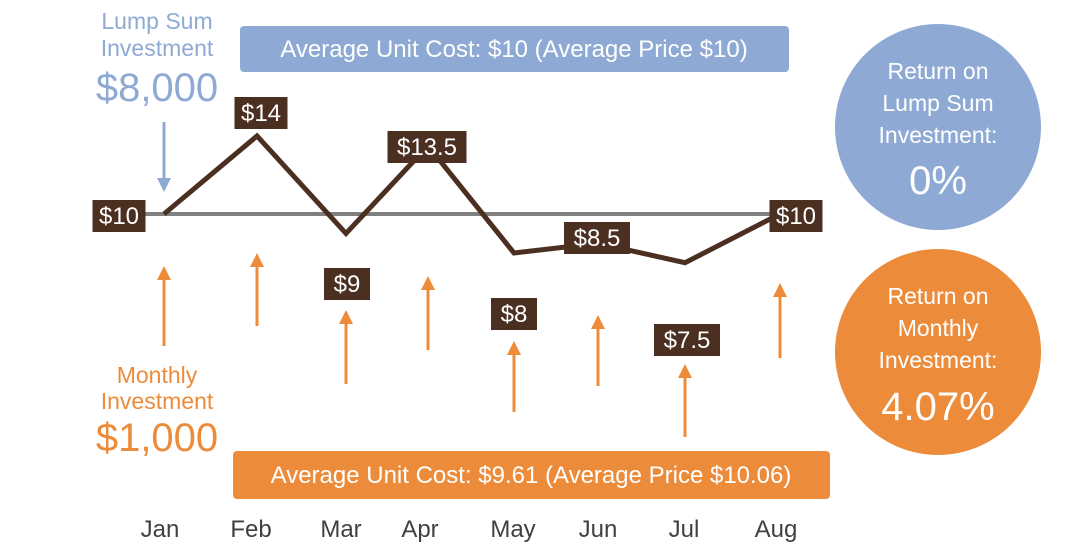 This screenshot has width=1071, height=555. I want to click on month-label-feb: Feb, so click(250, 529).